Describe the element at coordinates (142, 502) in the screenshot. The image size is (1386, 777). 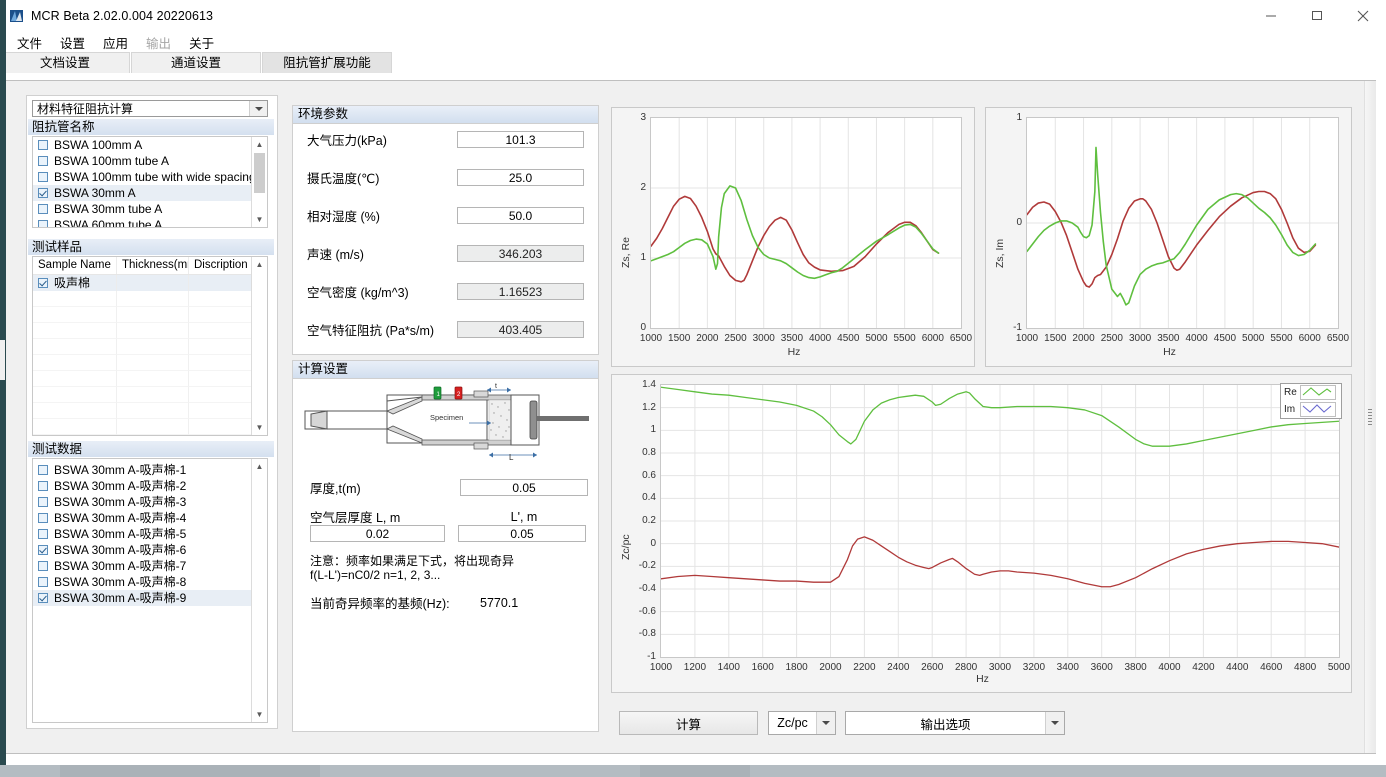
I see `list-item: BSWA 30mm A-吸声棉-3` at that location.